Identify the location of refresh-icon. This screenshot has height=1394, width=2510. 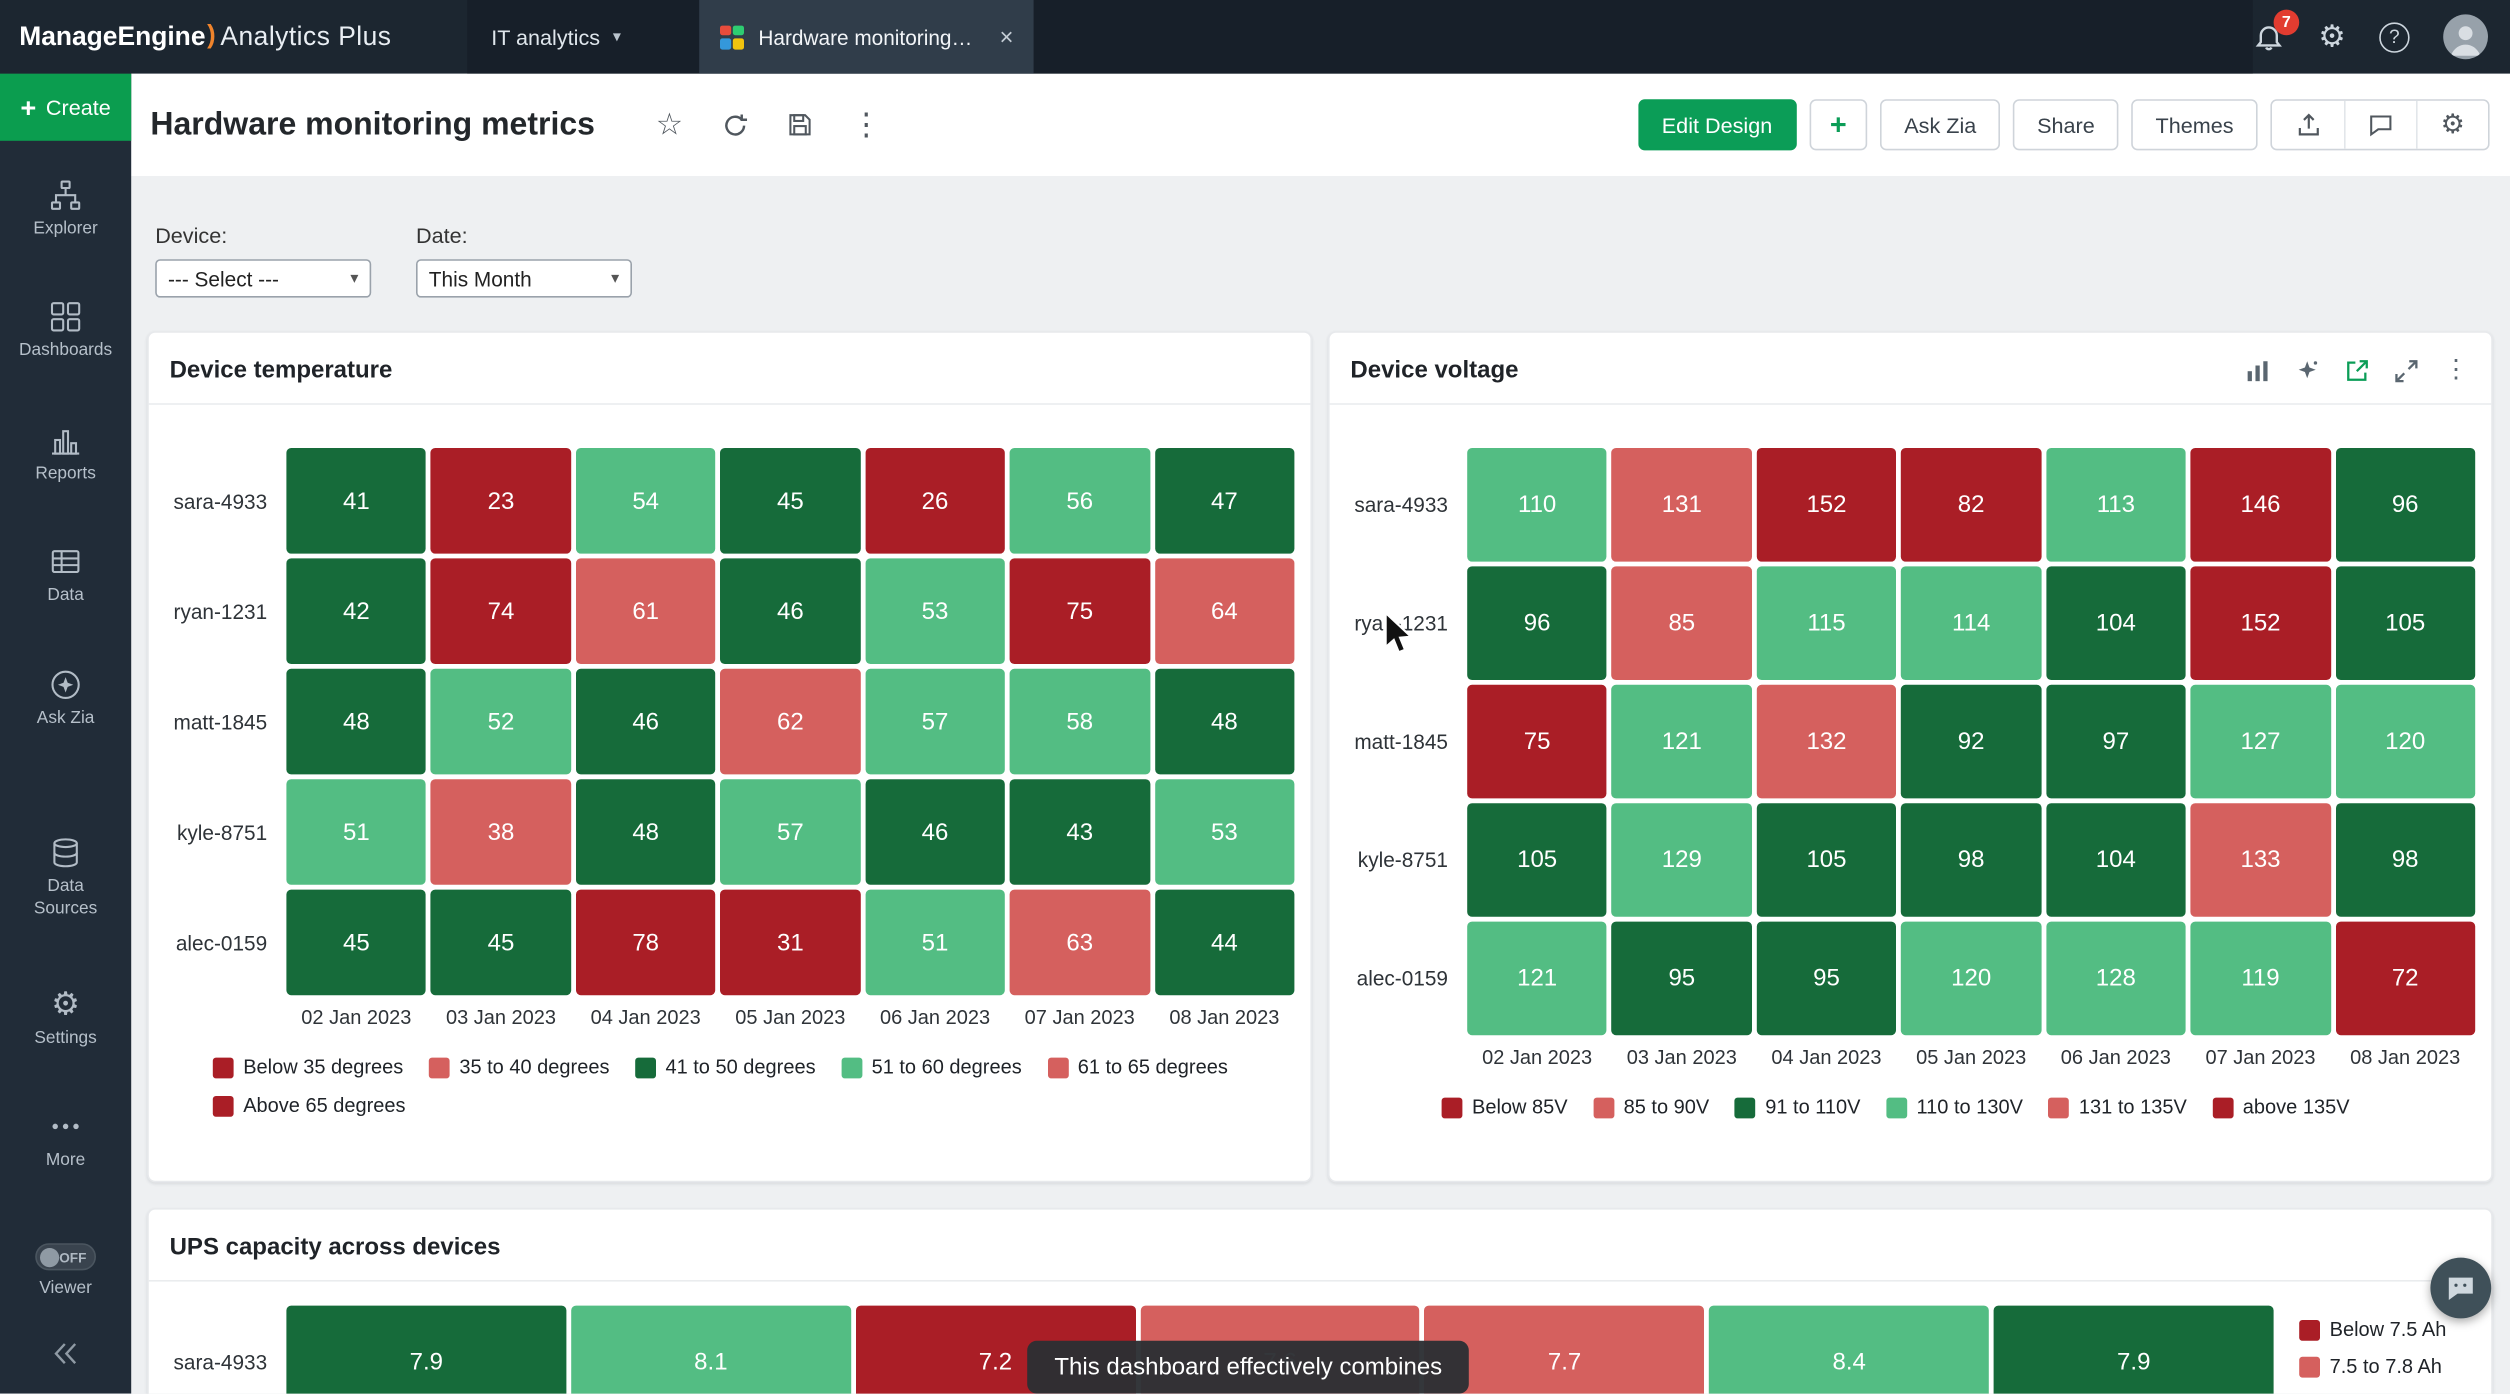
(734, 124).